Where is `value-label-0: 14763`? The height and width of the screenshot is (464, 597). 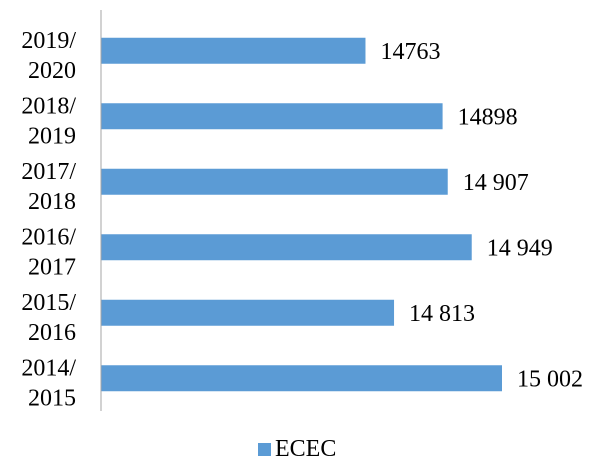 value-label-0: 14763 is located at coordinates (410, 52).